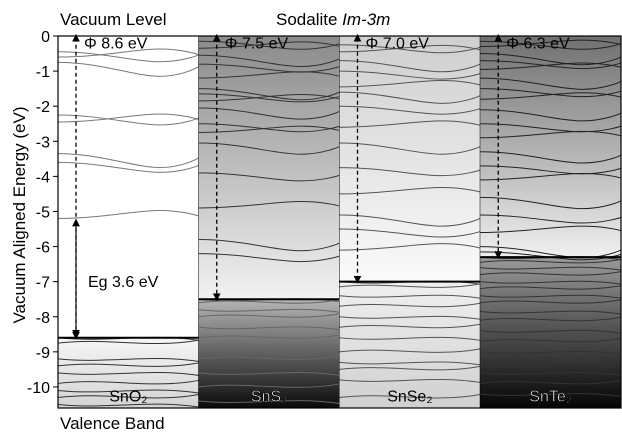 The image size is (622, 433). Describe the element at coordinates (43, 72) in the screenshot. I see `y-tick-label: -1` at that location.